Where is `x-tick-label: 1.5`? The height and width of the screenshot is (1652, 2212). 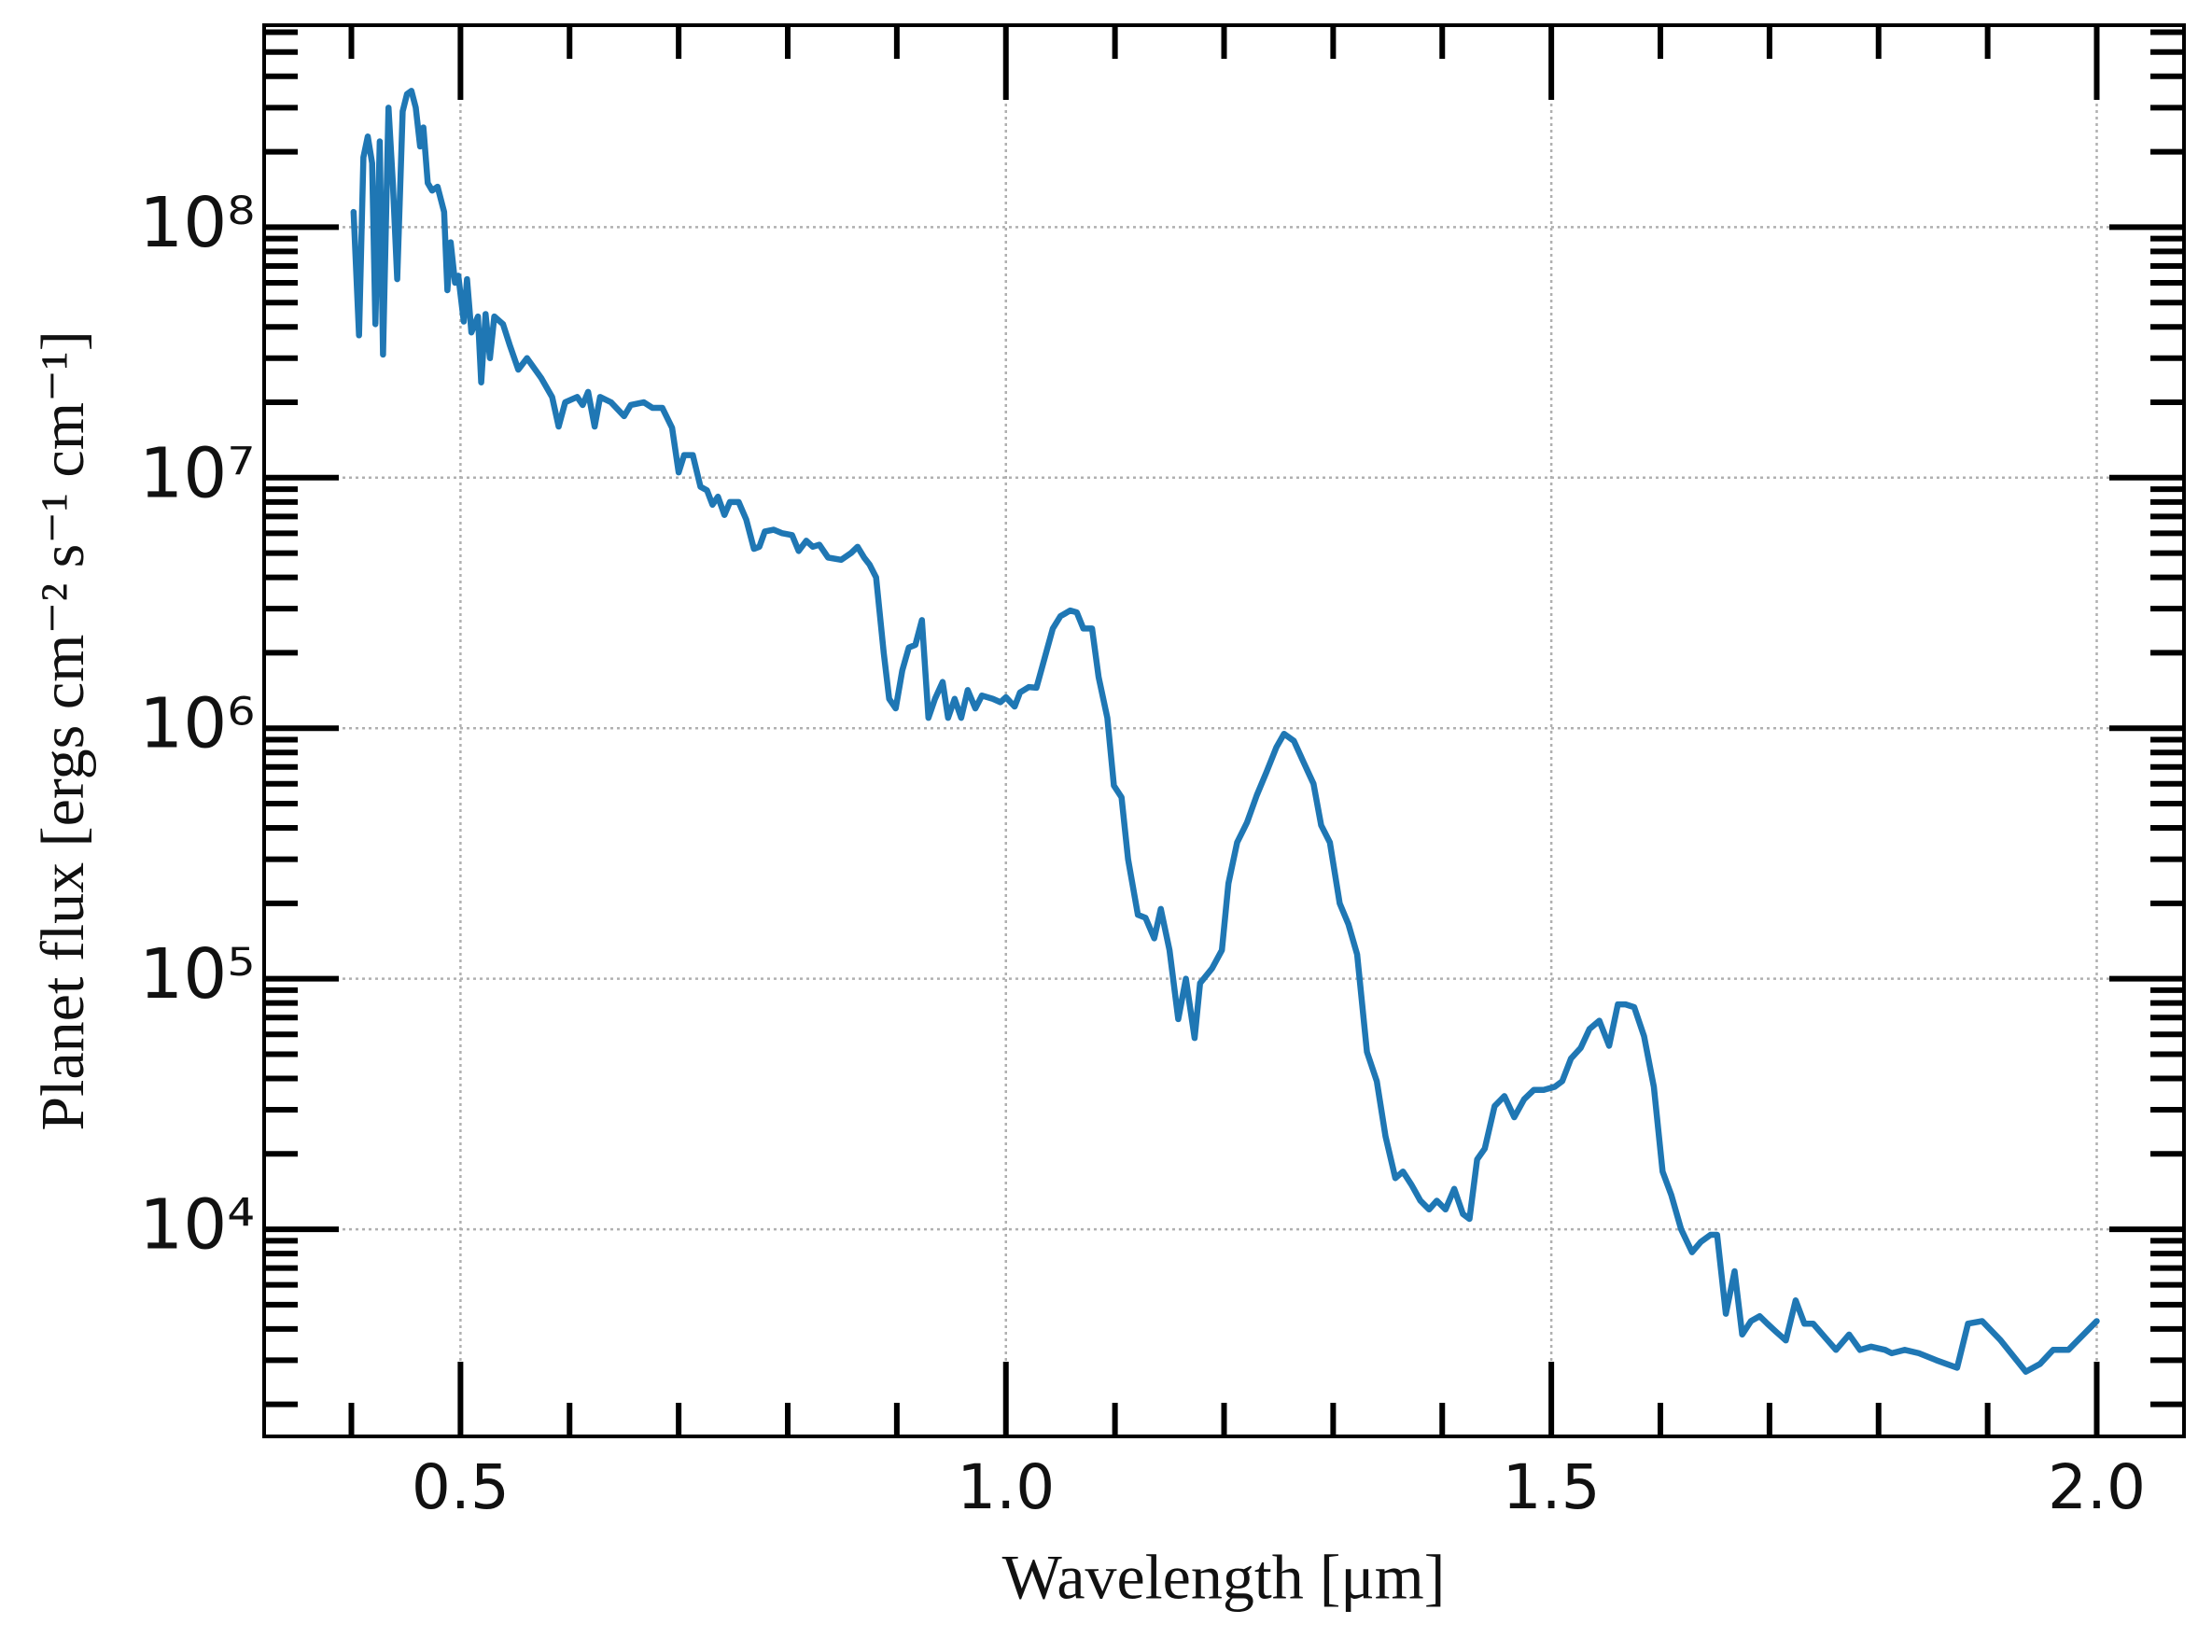 x-tick-label: 1.5 is located at coordinates (1552, 1487).